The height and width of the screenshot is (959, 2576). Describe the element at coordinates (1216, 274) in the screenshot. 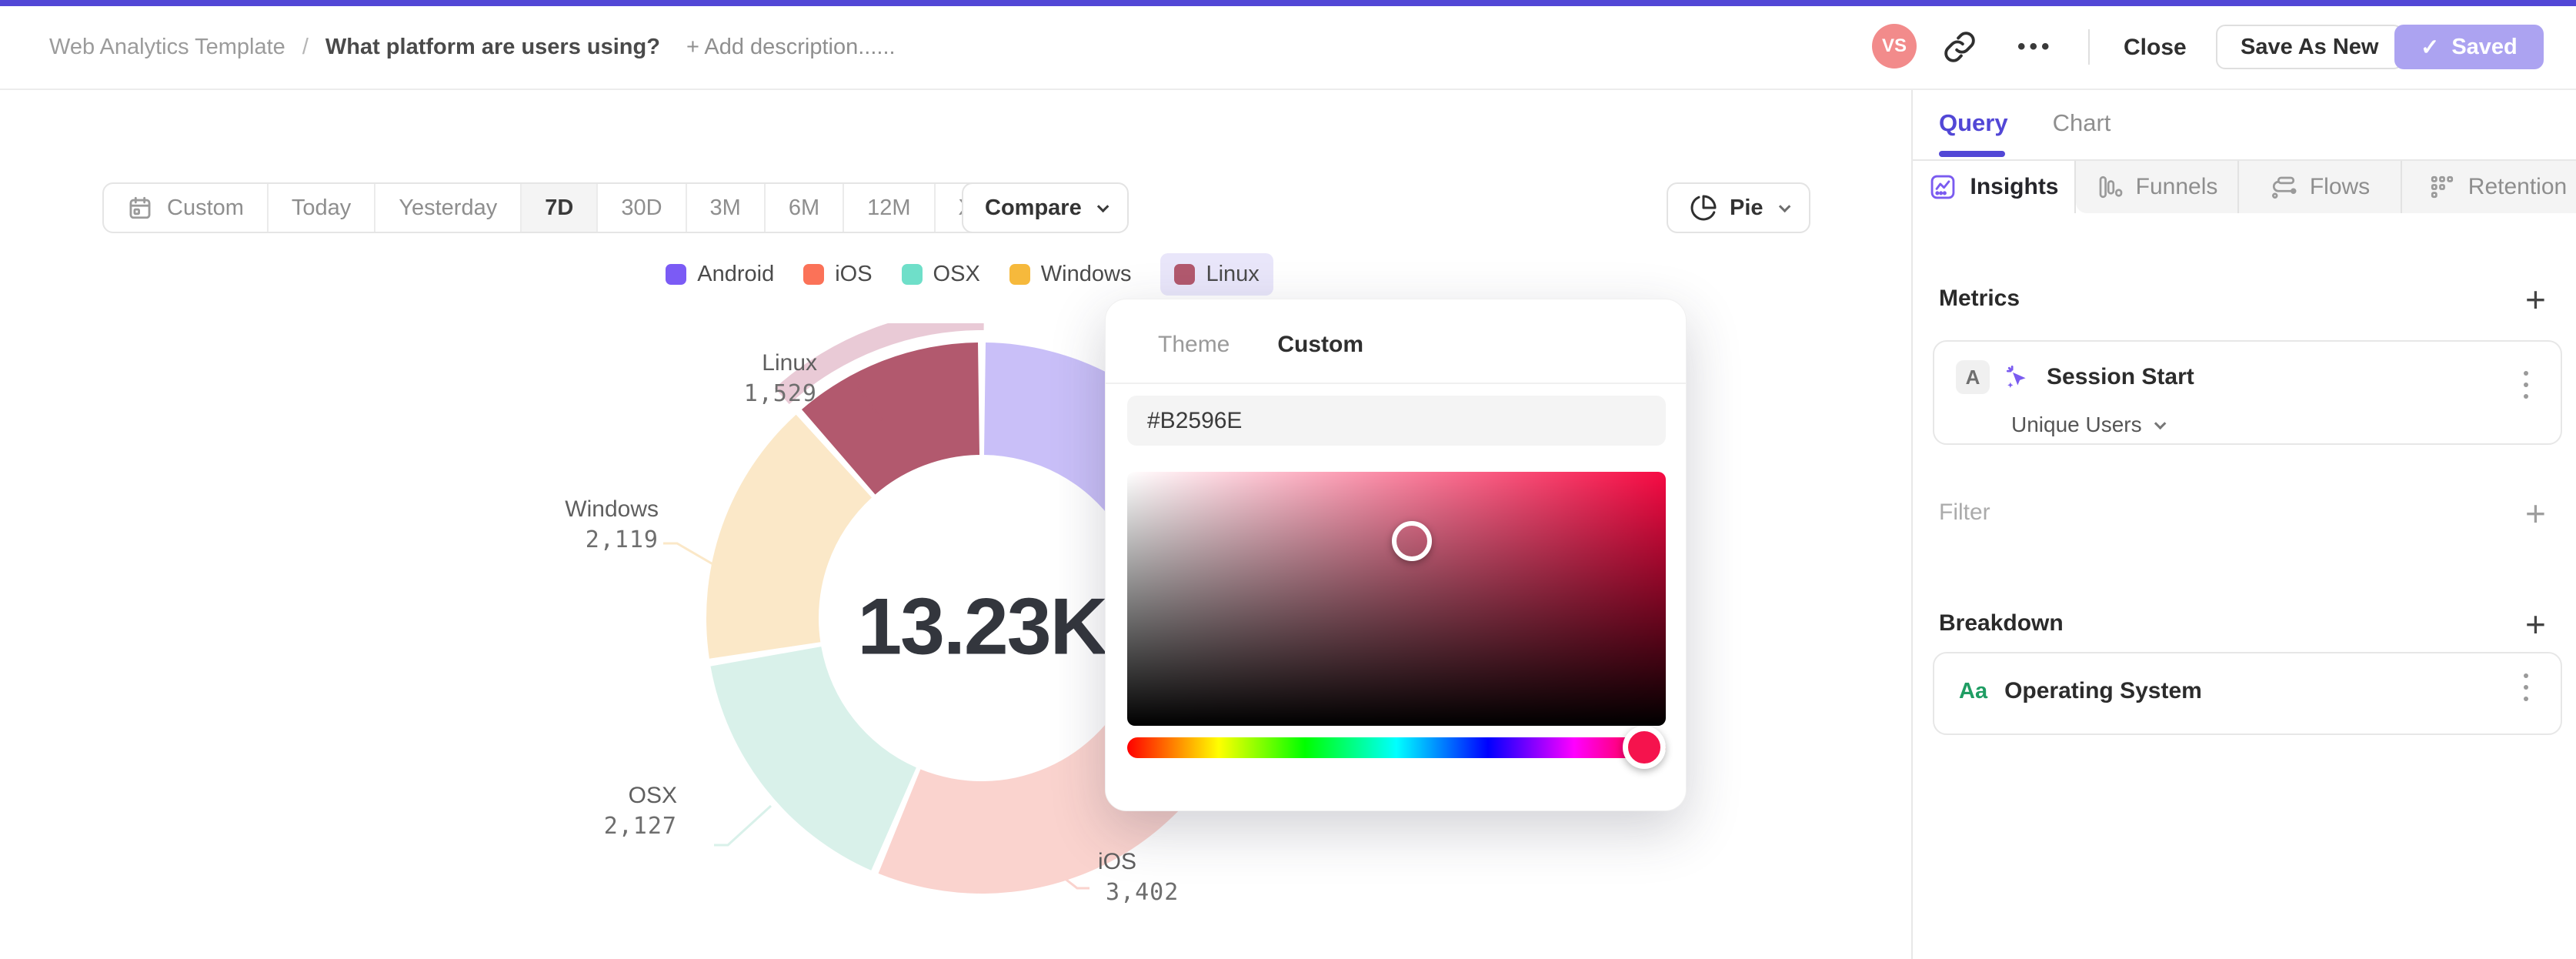

I see `legend-item-linux: Linux` at that location.